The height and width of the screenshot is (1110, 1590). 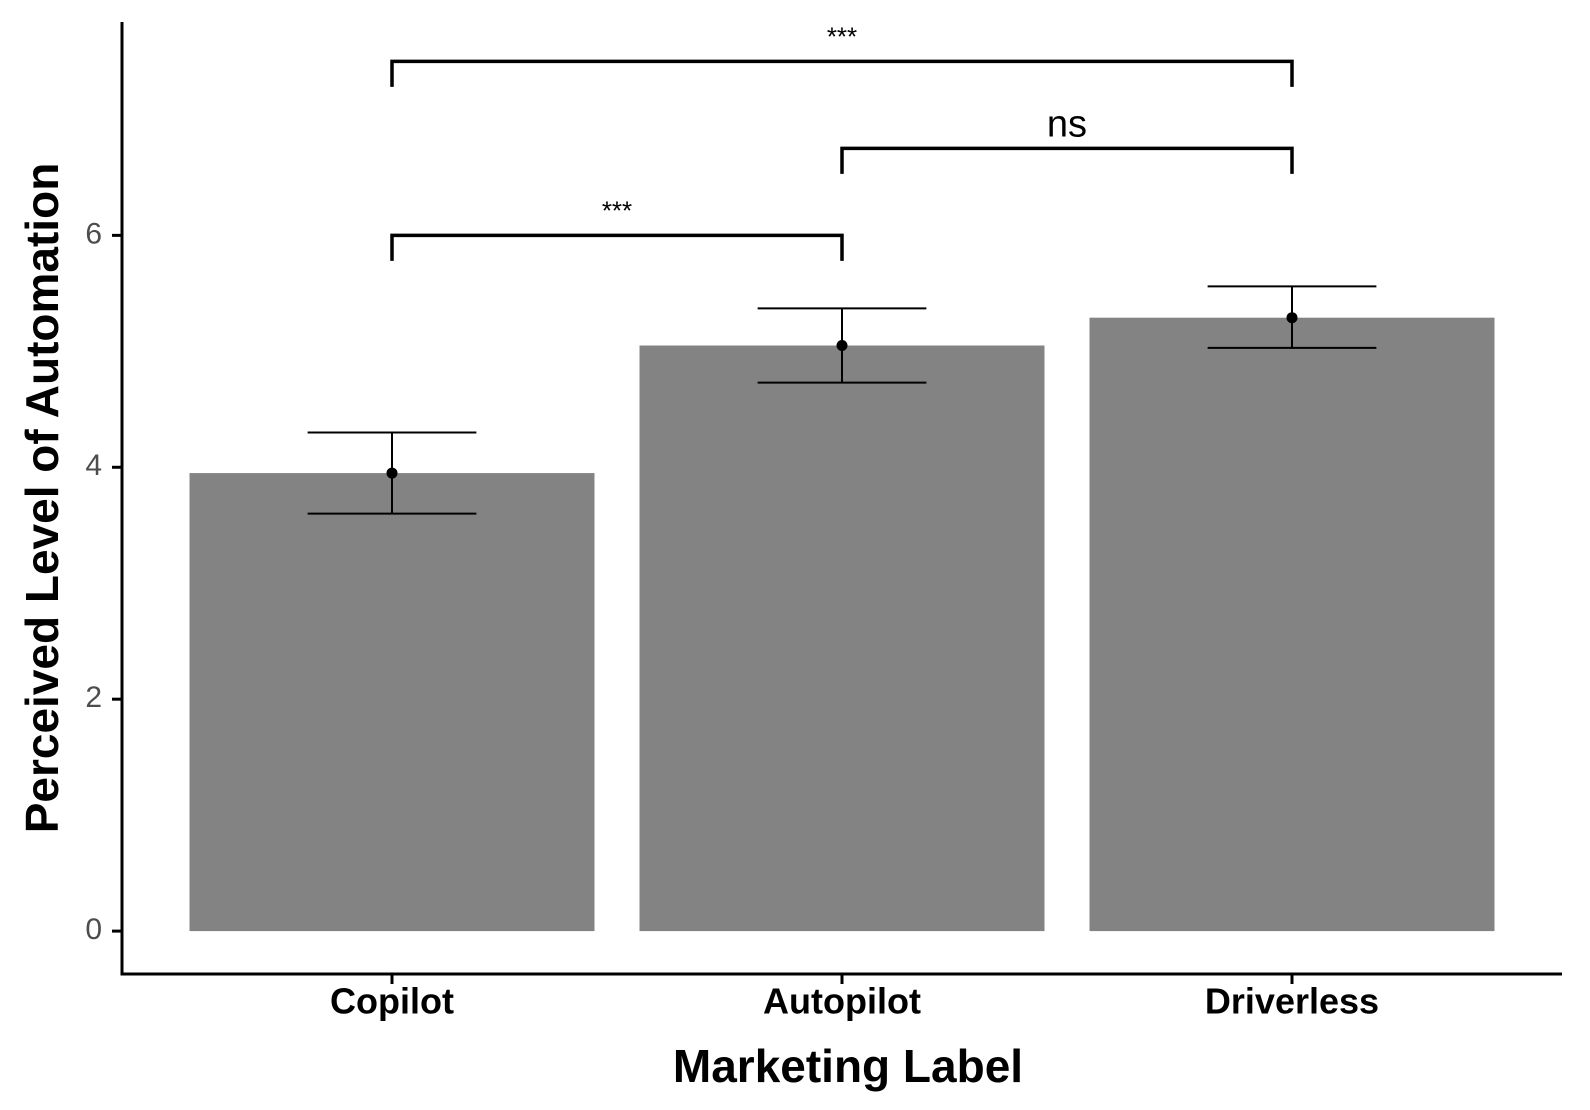 I want to click on bar-autopilot, so click(x=842, y=638).